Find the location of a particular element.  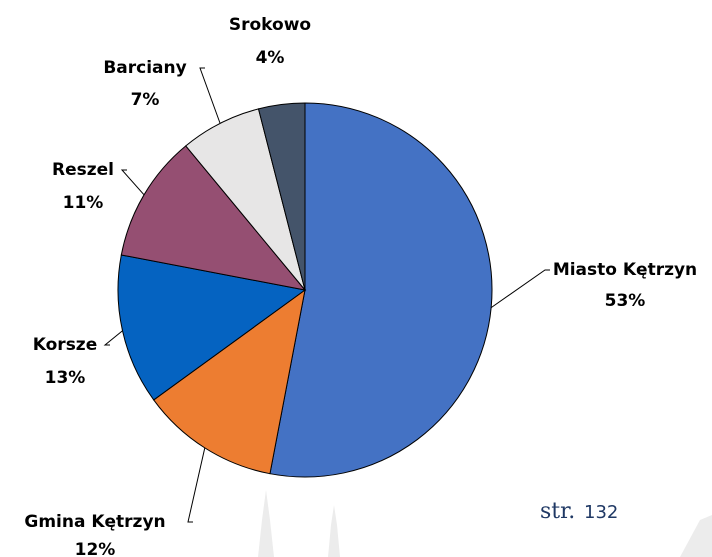

slice-label: Reszel is located at coordinates (83, 170).